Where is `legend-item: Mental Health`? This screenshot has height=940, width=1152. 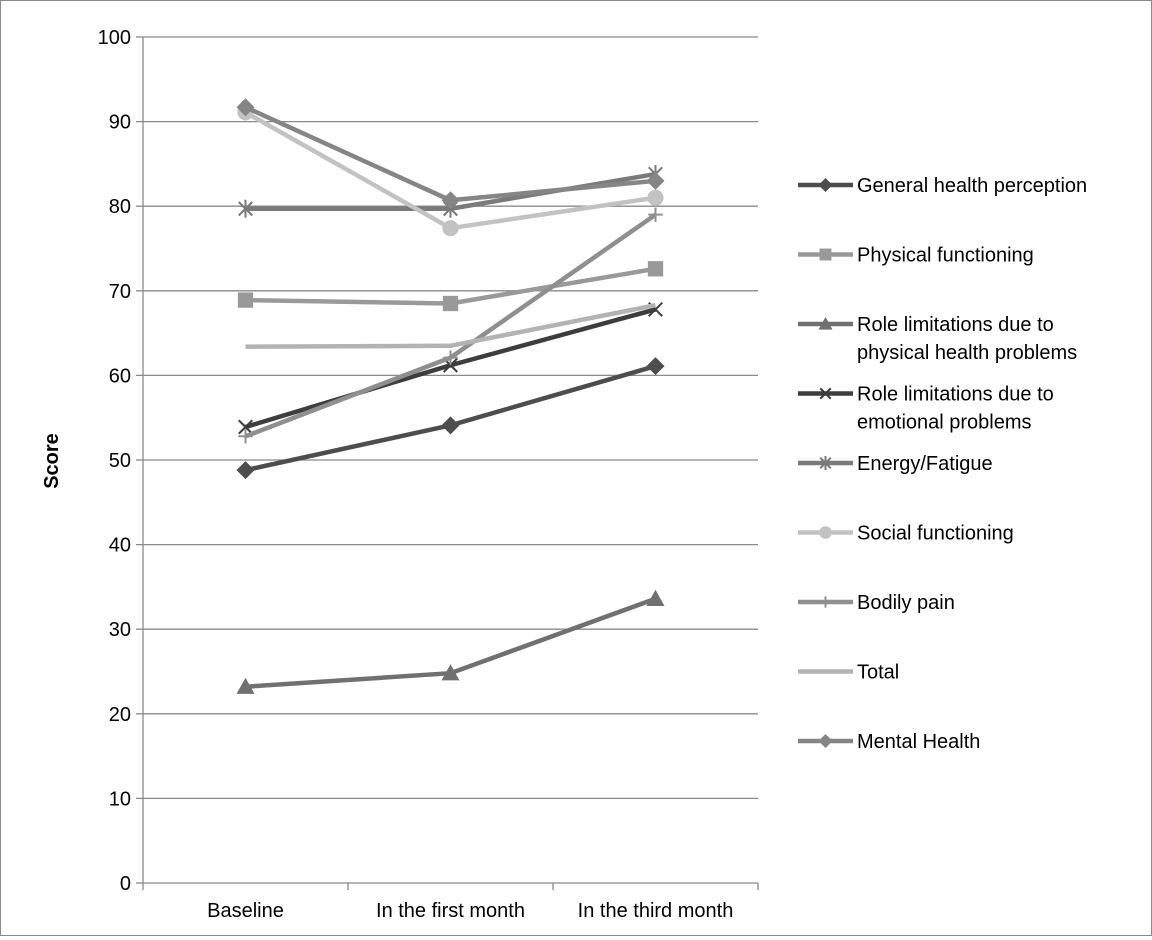
legend-item: Mental Health is located at coordinates (889, 742).